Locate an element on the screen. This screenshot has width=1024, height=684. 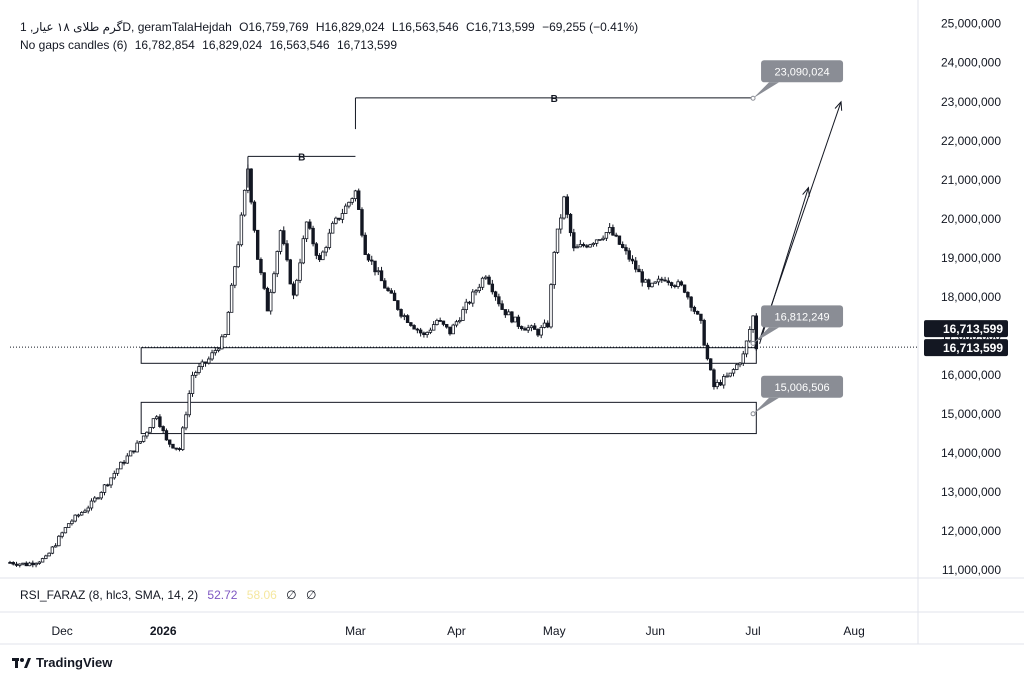
last-price-tag is located at coordinates (966, 348).